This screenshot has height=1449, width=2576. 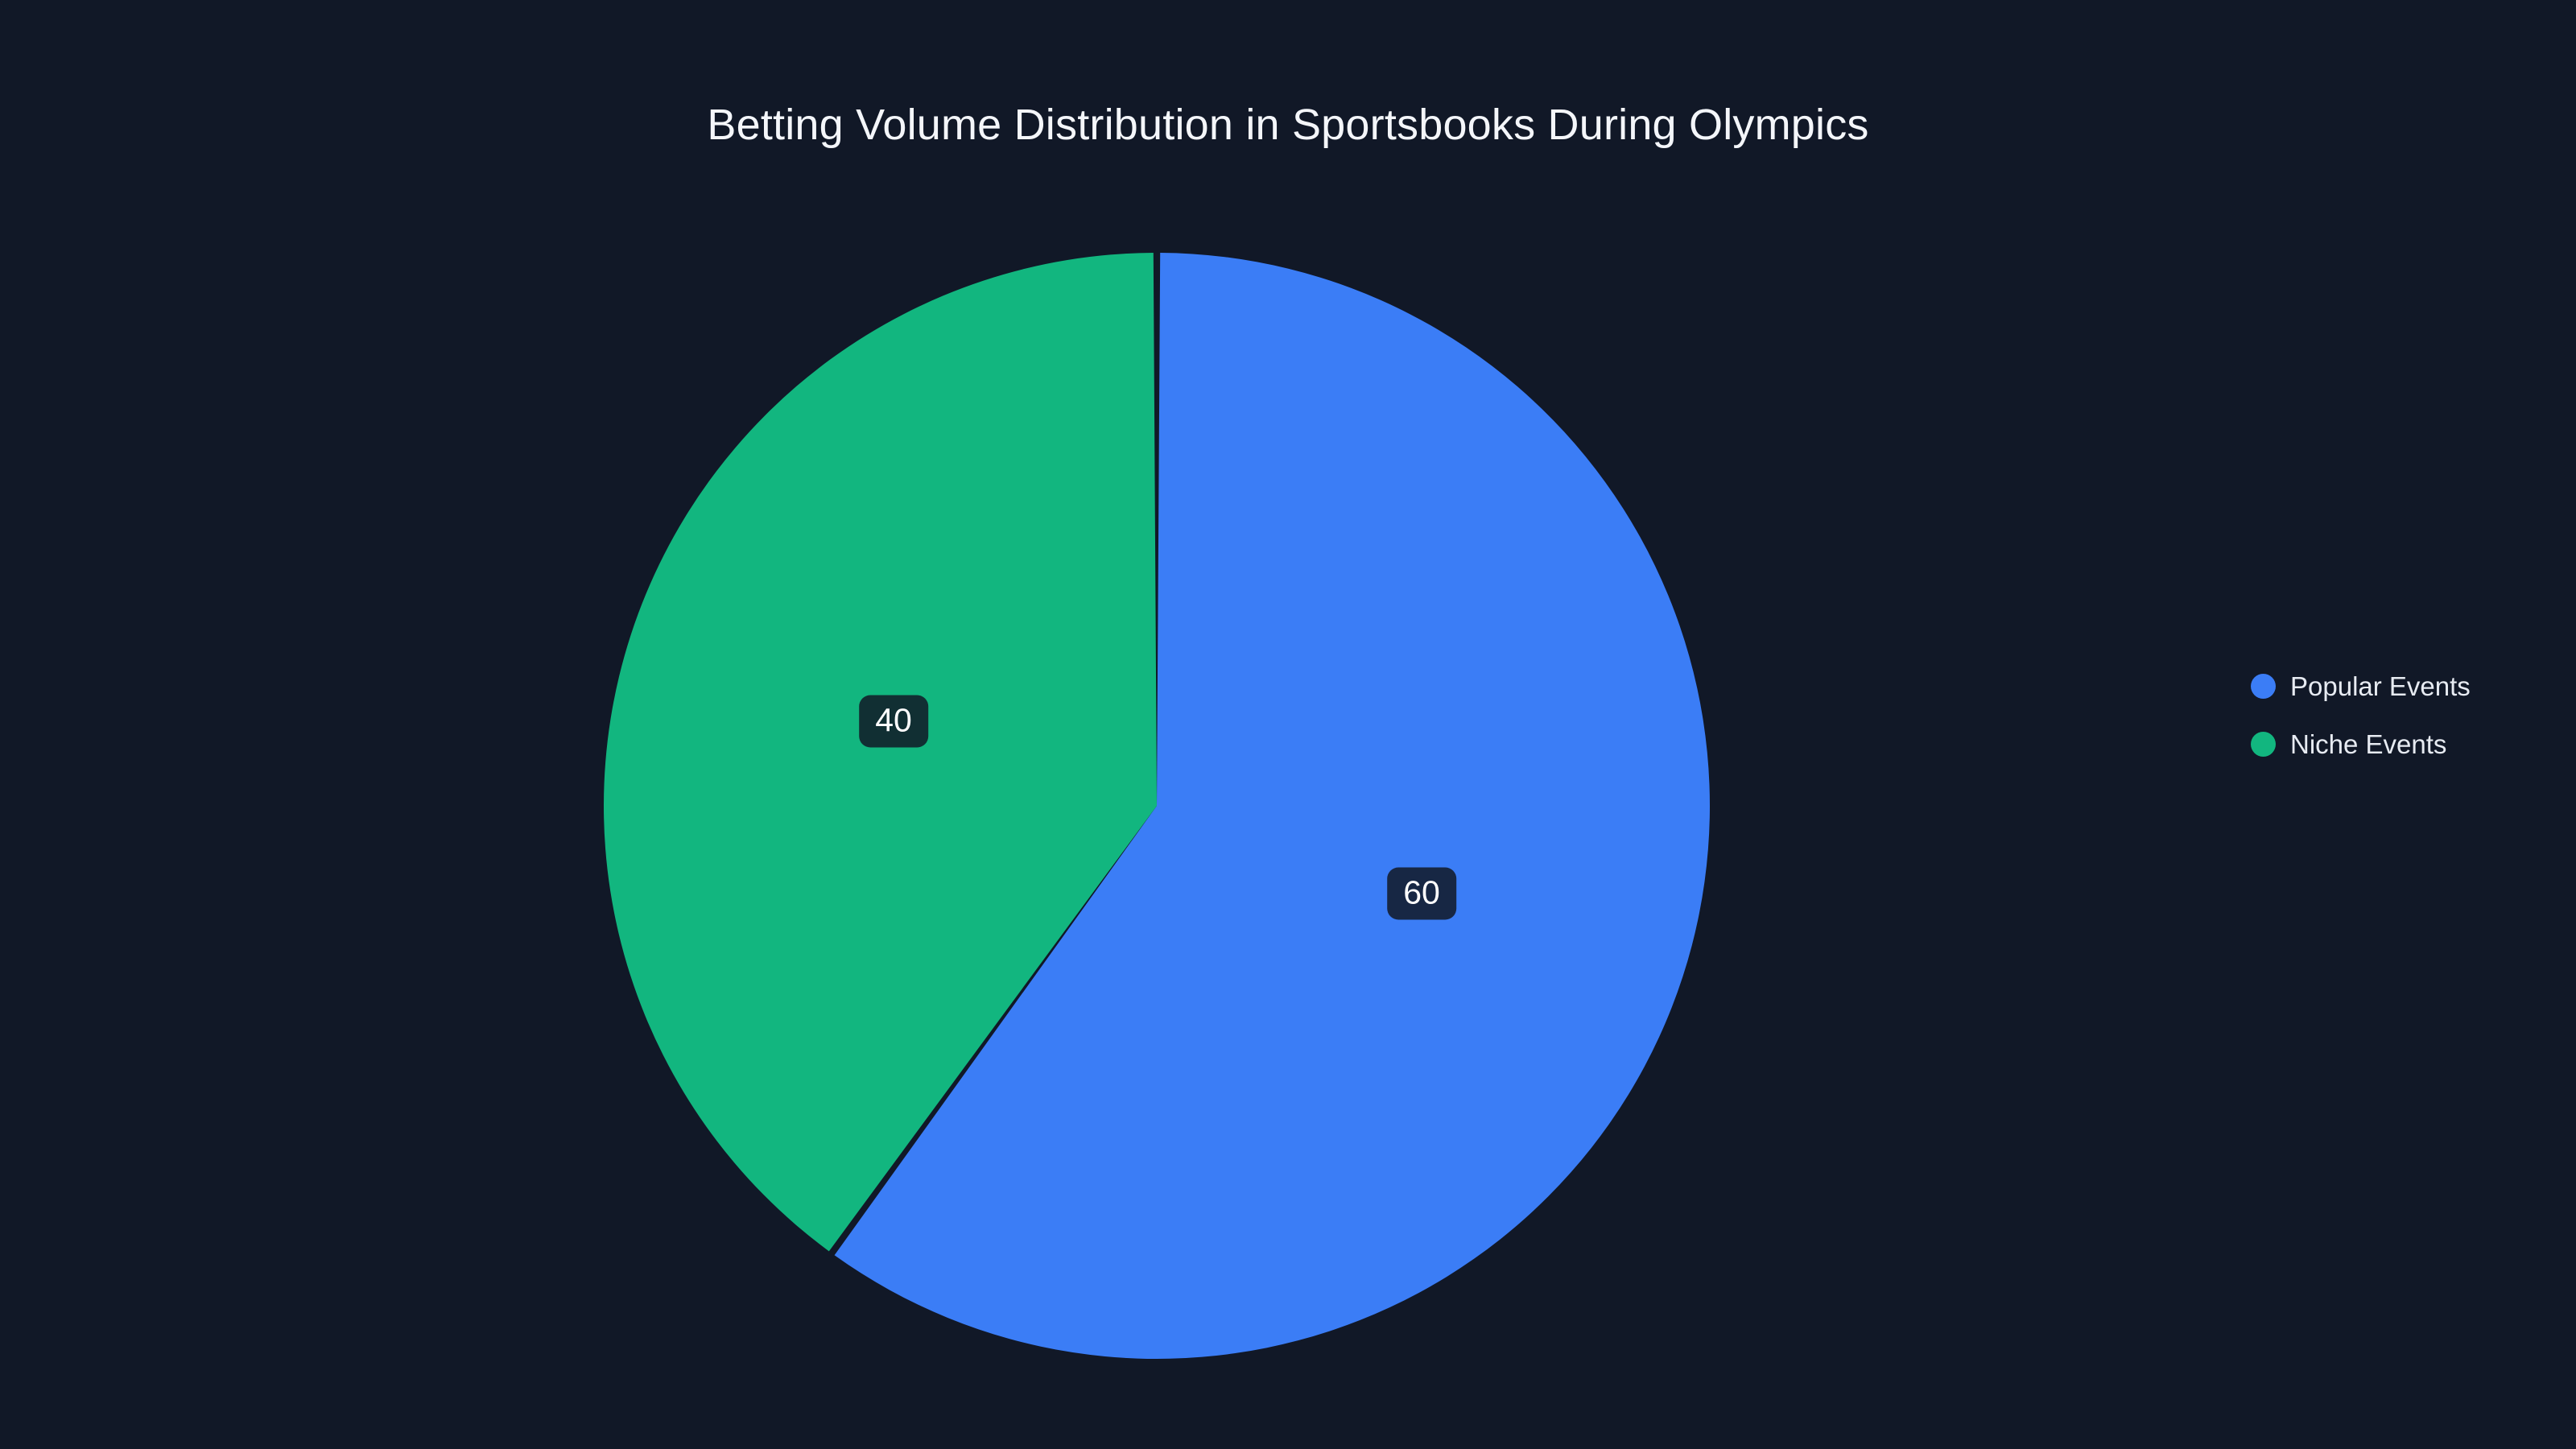 I want to click on pie-slice-niche-events, so click(x=880, y=752).